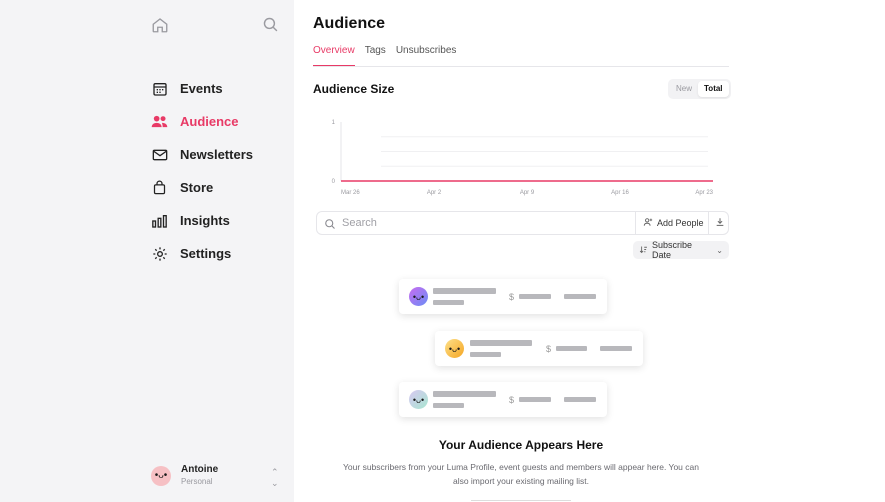  What do you see at coordinates (159, 187) in the screenshot?
I see `shopping-bag-icon` at bounding box center [159, 187].